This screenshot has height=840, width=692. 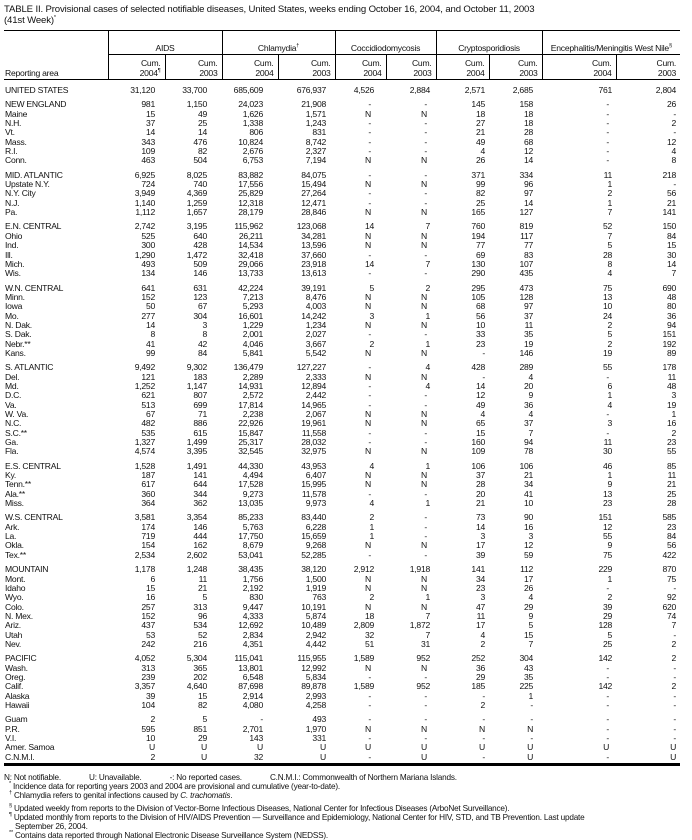 I want to click on value-cell: 83,440, so click(x=314, y=517).